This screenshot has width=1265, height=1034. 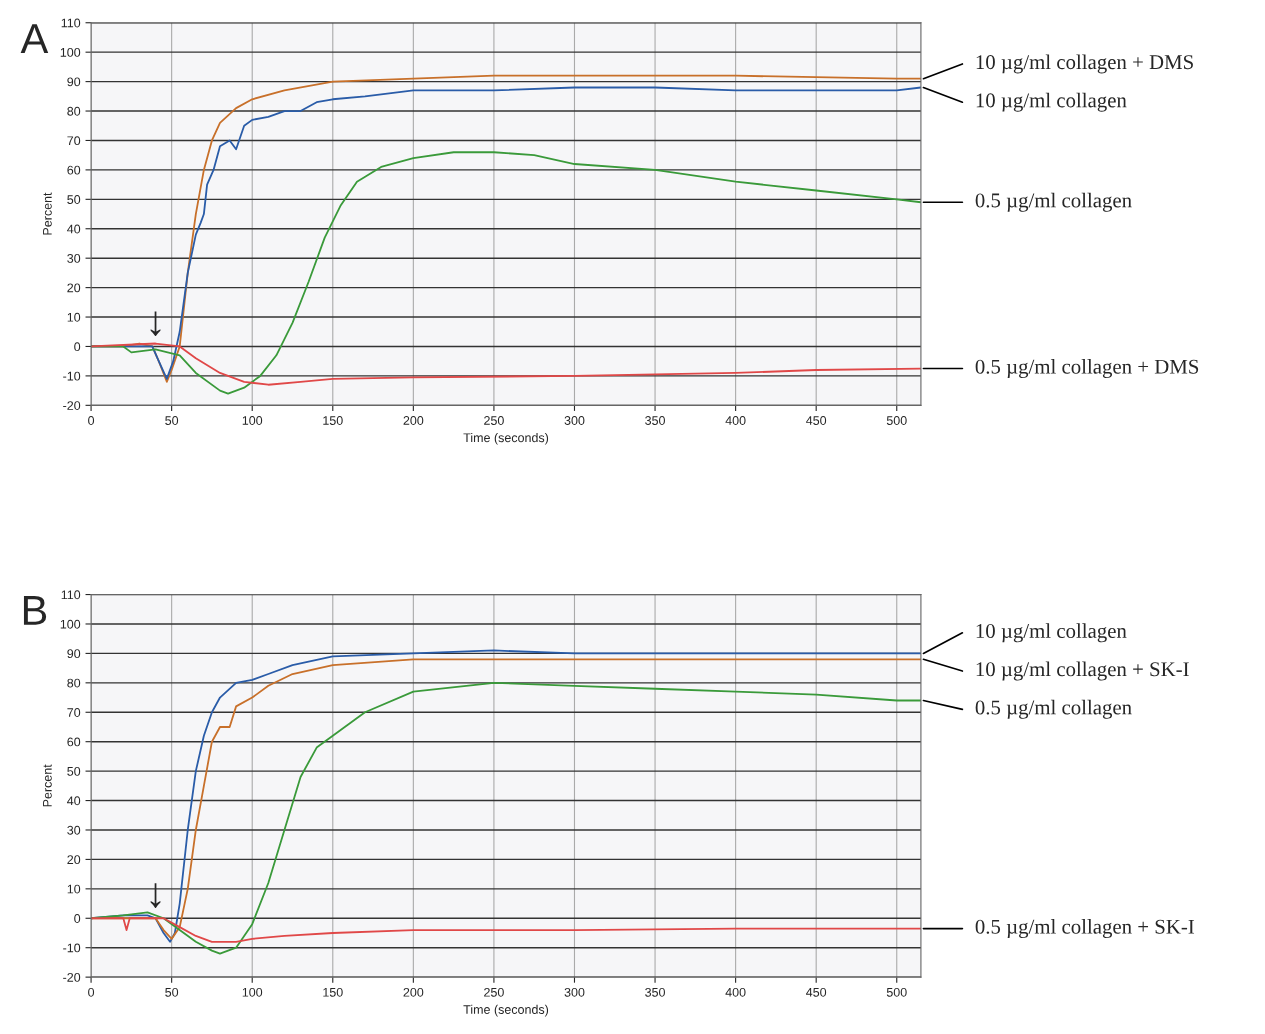 I want to click on chart-title: B, so click(x=35, y=610).